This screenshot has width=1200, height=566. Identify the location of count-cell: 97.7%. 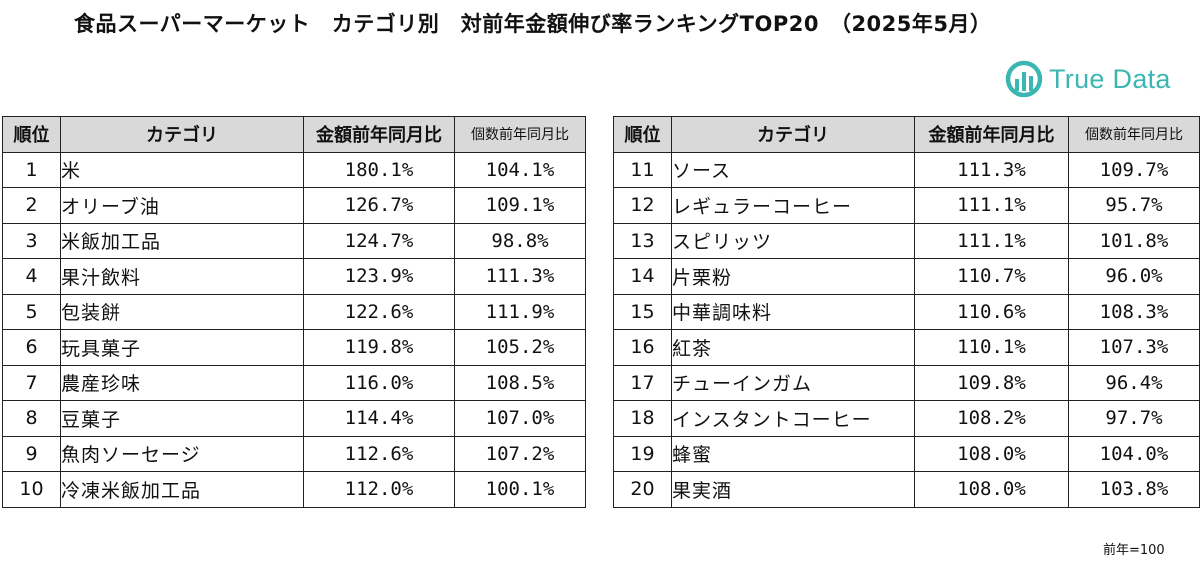
(1134, 418).